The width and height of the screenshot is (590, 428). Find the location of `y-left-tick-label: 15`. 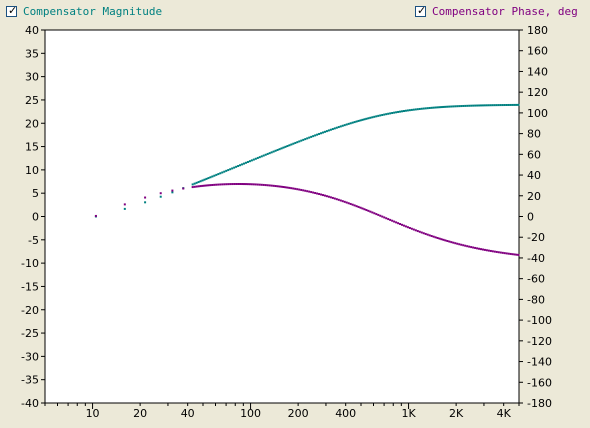

y-left-tick-label: 15 is located at coordinates (32, 147).